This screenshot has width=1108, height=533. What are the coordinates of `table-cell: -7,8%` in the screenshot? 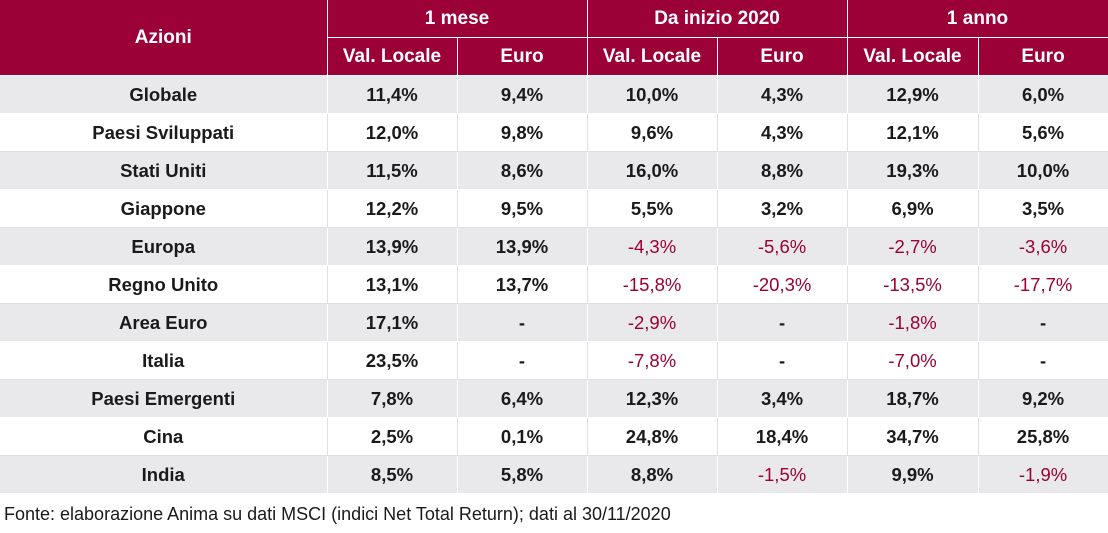 It's located at (652, 360).